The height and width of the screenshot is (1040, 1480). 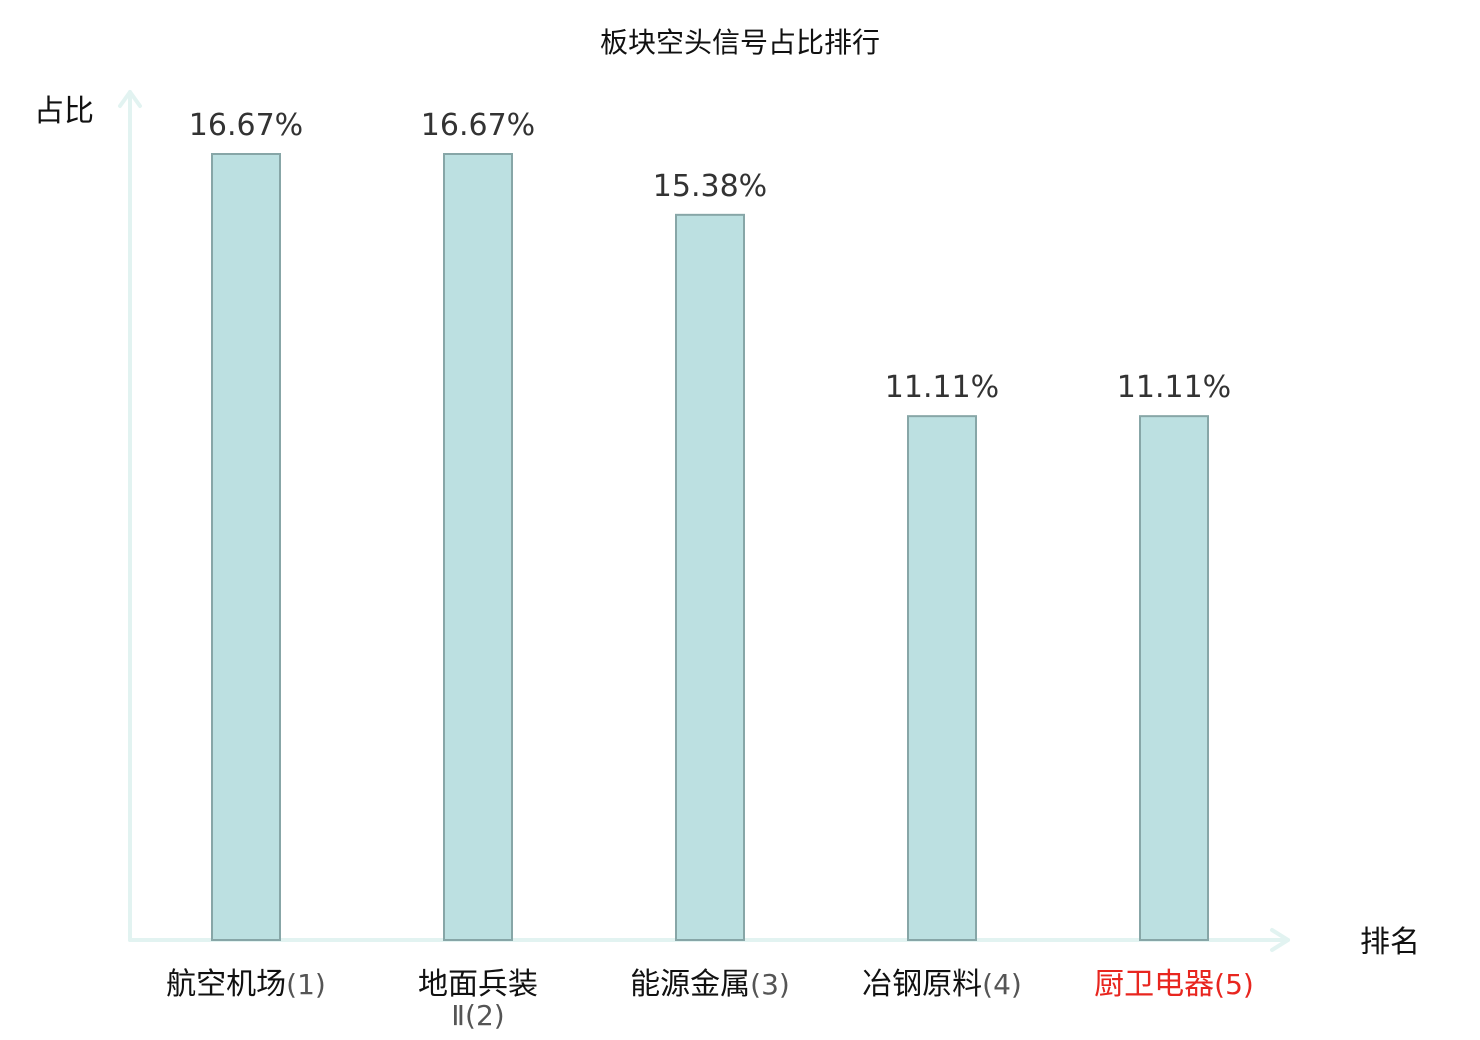 I want to click on category-label-2-line2: Ⅱ(2), so click(x=477, y=1015).